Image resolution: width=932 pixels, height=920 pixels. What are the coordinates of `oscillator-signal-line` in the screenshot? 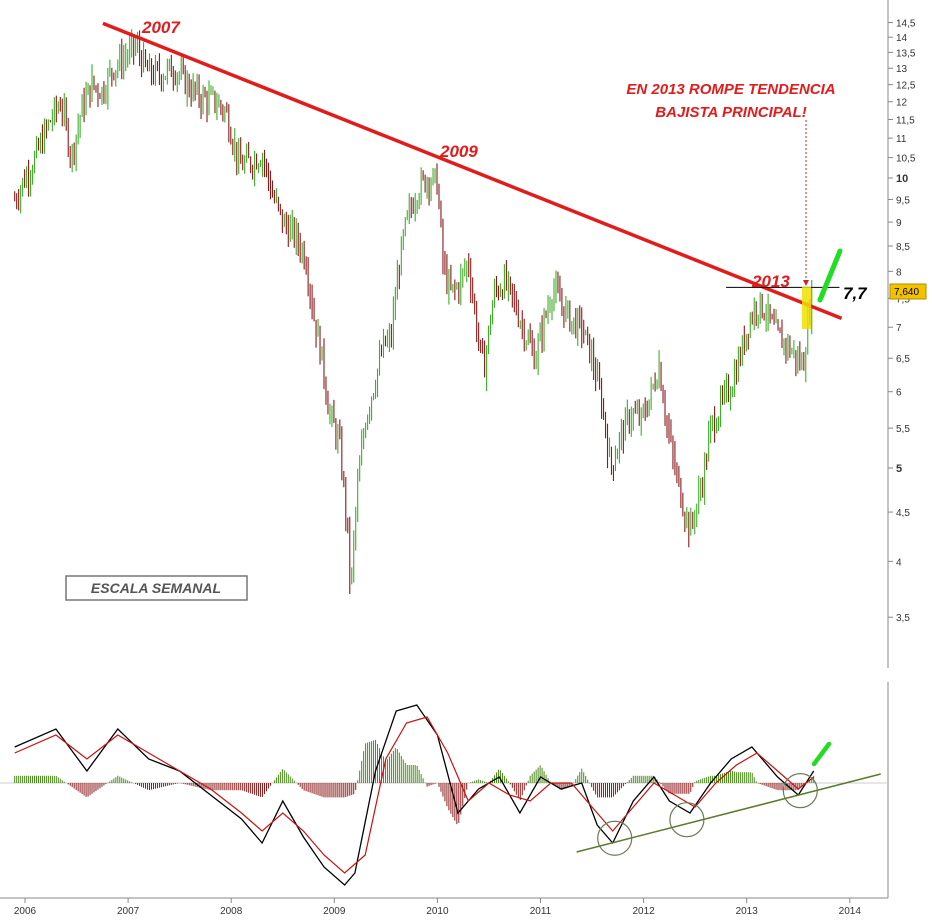 It's located at (414, 795).